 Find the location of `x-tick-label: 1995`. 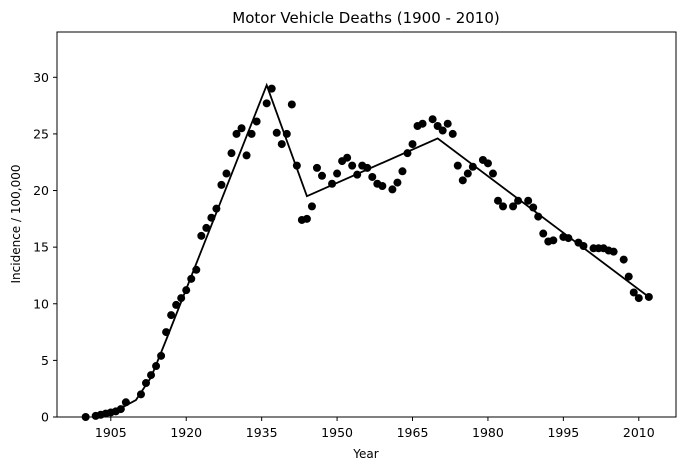

x-tick-label: 1995 is located at coordinates (563, 432).